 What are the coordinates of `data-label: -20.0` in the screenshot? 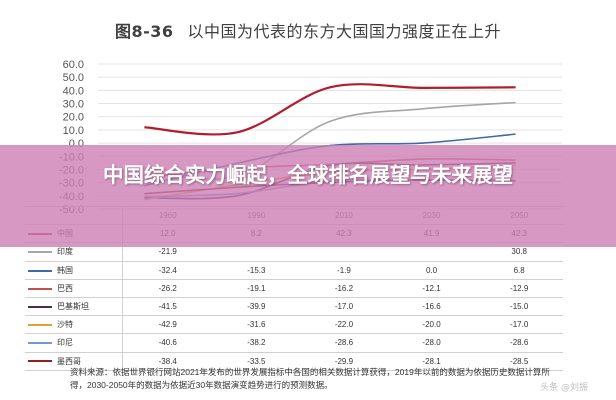 It's located at (431, 325).